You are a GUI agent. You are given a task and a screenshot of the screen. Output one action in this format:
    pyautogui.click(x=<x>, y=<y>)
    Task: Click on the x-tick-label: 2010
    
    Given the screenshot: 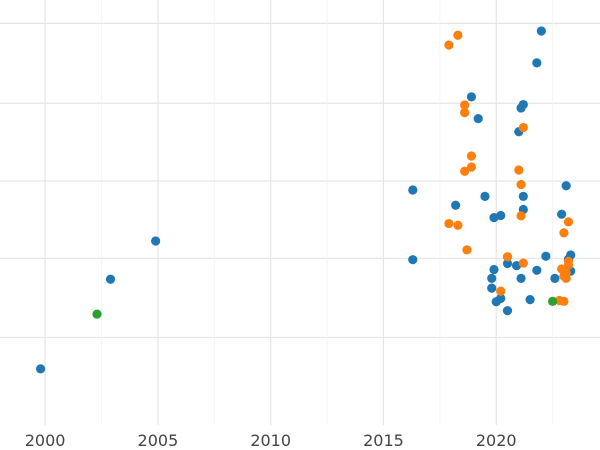 What is the action you would take?
    pyautogui.click(x=270, y=440)
    